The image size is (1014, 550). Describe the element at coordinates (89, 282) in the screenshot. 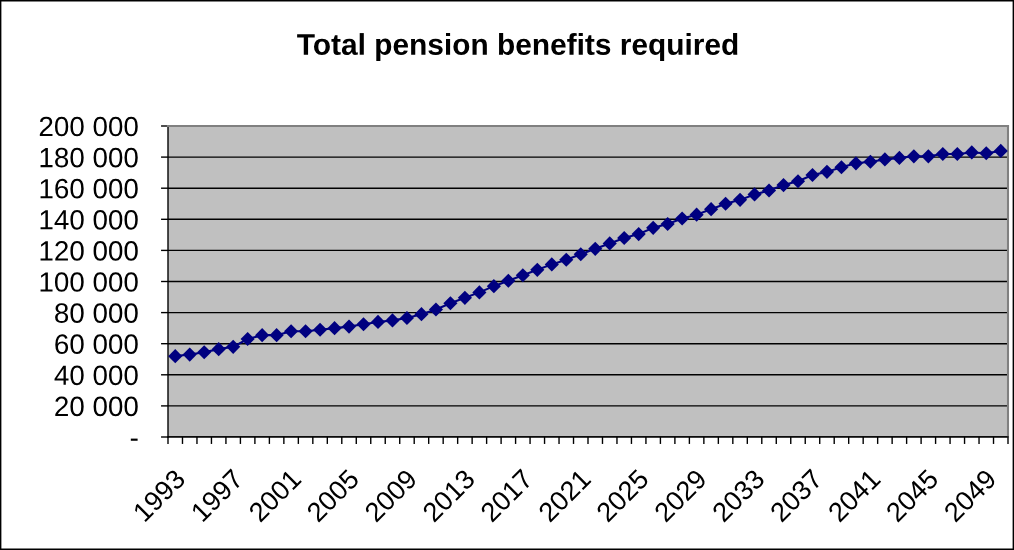

I see `y-tick-label: 100 000` at that location.